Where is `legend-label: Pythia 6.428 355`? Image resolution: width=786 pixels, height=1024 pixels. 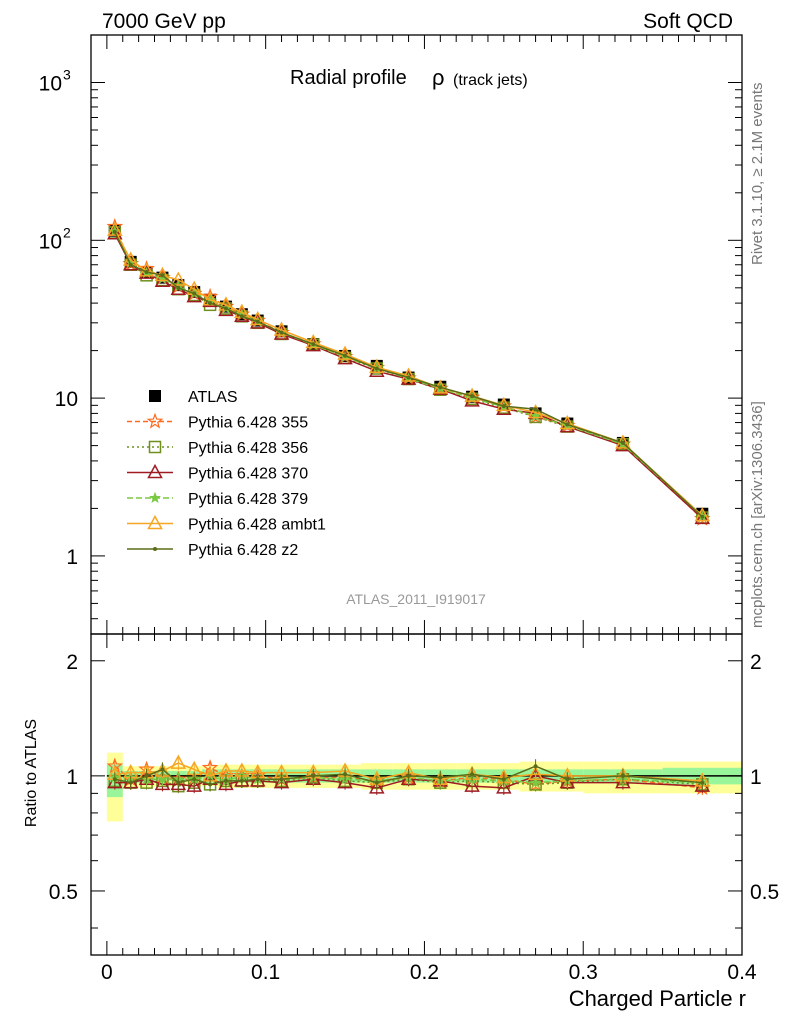 legend-label: Pythia 6.428 355 is located at coordinates (248, 423).